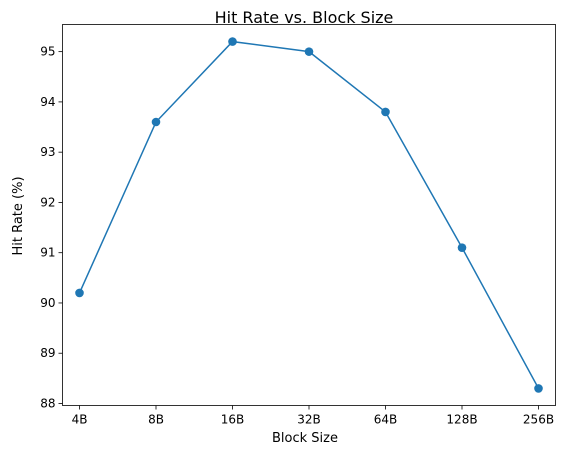  What do you see at coordinates (232, 41) in the screenshot?
I see `data-point-16B` at bounding box center [232, 41].